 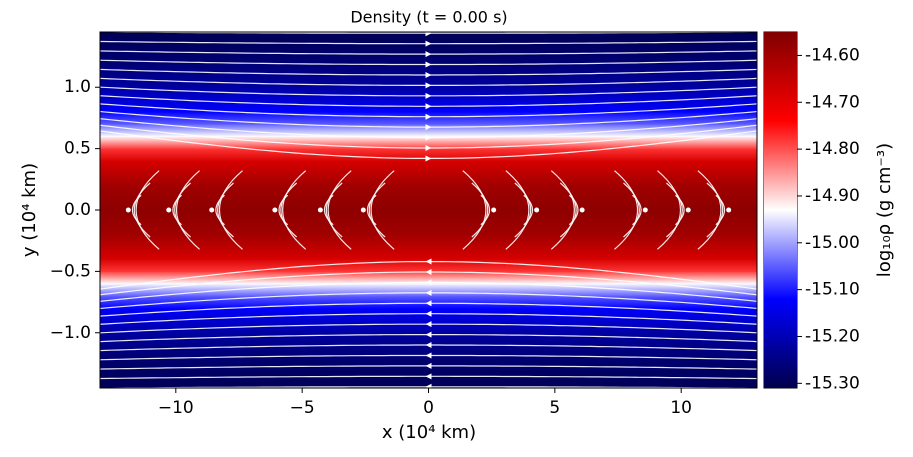 What do you see at coordinates (780, 210) in the screenshot?
I see `colorbar` at bounding box center [780, 210].